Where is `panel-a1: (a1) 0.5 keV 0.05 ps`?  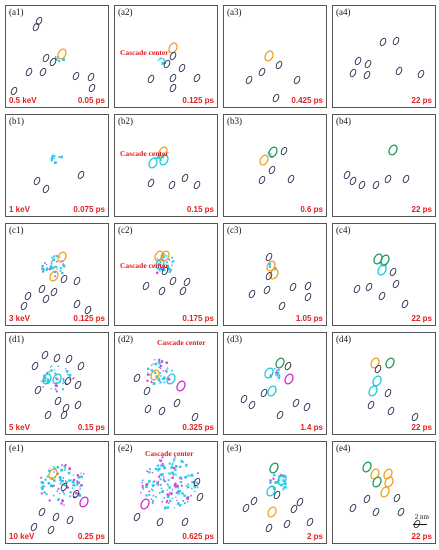
panel-a1: (a1) 0.5 keV 0.05 ps is located at coordinates (57, 56).